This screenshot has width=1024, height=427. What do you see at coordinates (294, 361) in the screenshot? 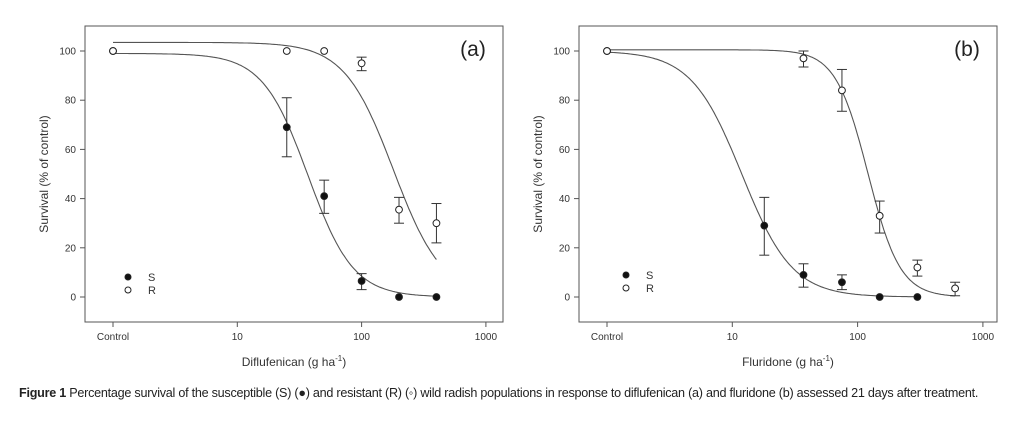
I see `x-axis-label: Diflufenican (g ha-1)` at bounding box center [294, 361].